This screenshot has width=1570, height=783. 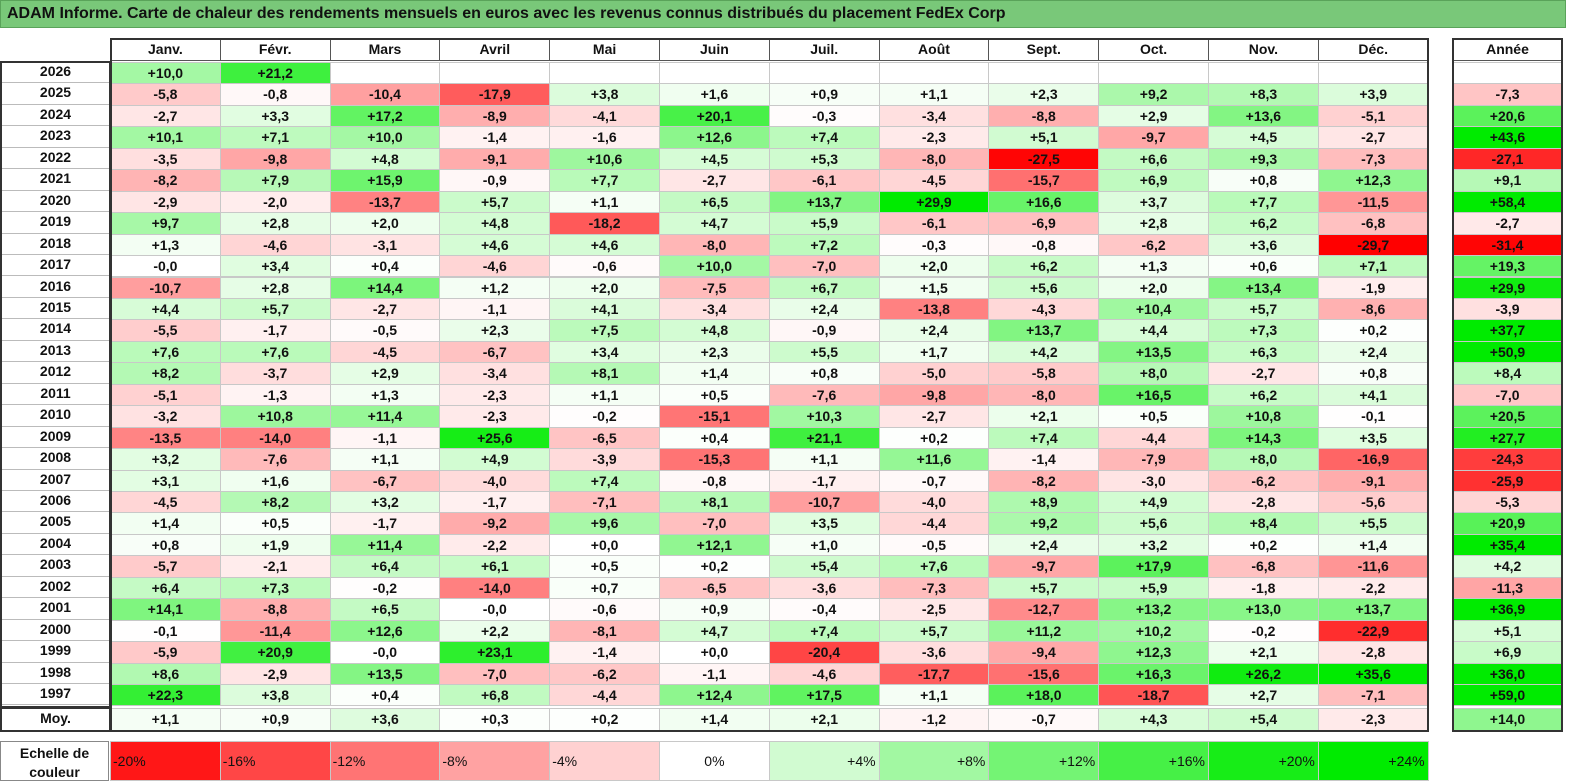 What do you see at coordinates (1507, 330) in the screenshot?
I see `annual-cell: +37,7` at bounding box center [1507, 330].